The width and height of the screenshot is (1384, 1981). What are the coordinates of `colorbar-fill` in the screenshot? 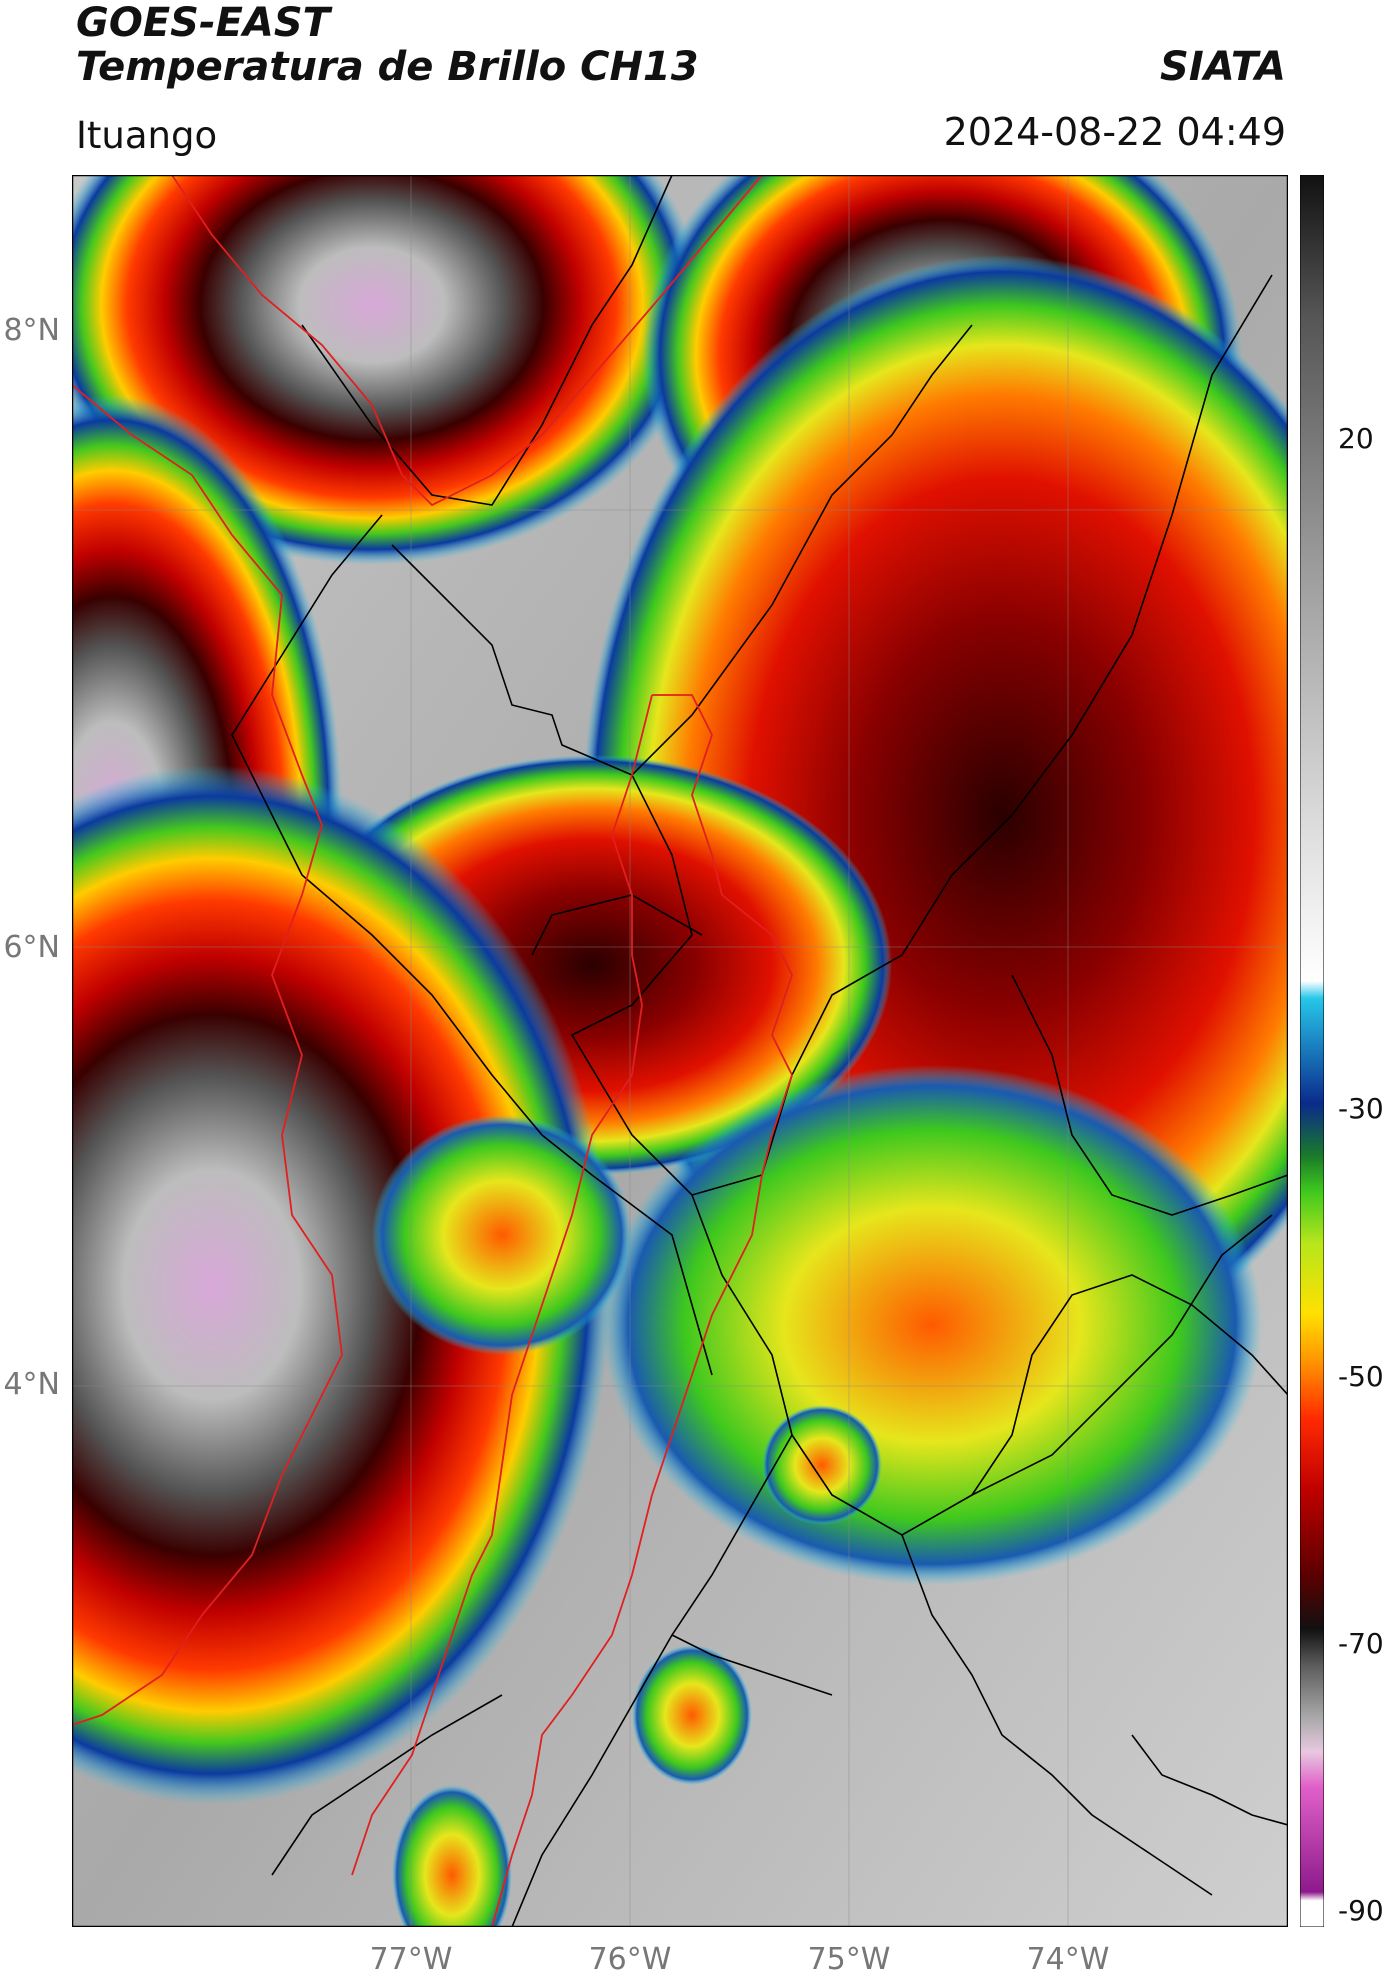 It's located at (1312, 1051).